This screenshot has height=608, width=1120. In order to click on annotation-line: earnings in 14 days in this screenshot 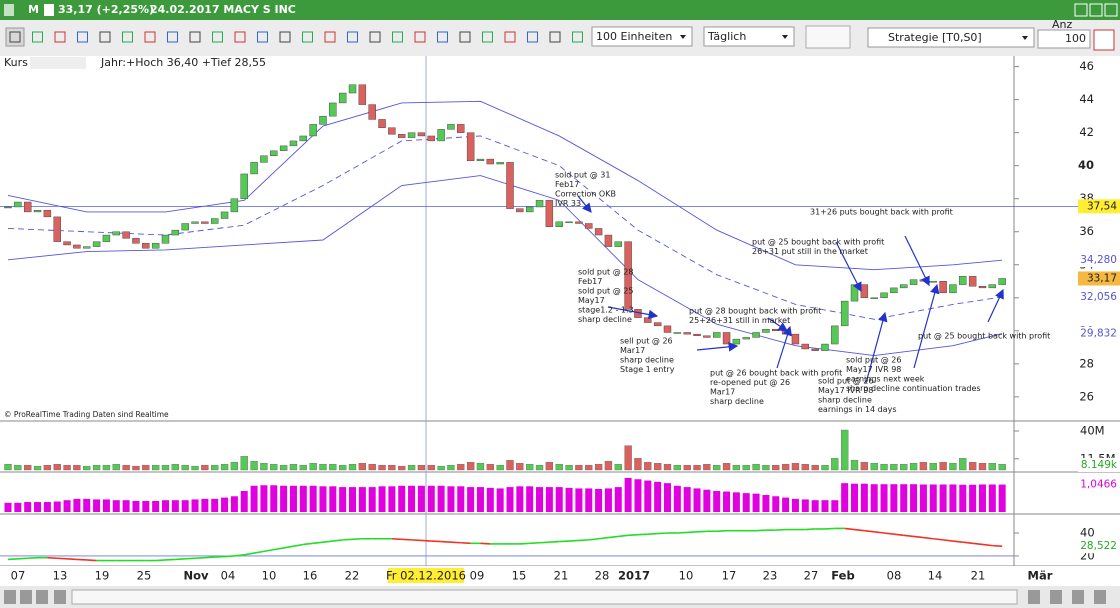, I will do `click(857, 409)`.